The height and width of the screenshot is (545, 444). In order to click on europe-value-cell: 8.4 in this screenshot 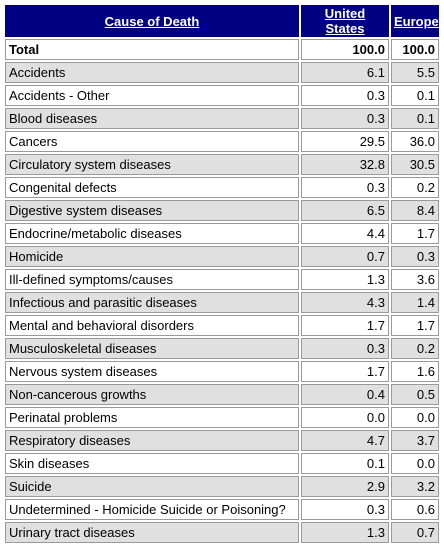, I will do `click(415, 210)`.